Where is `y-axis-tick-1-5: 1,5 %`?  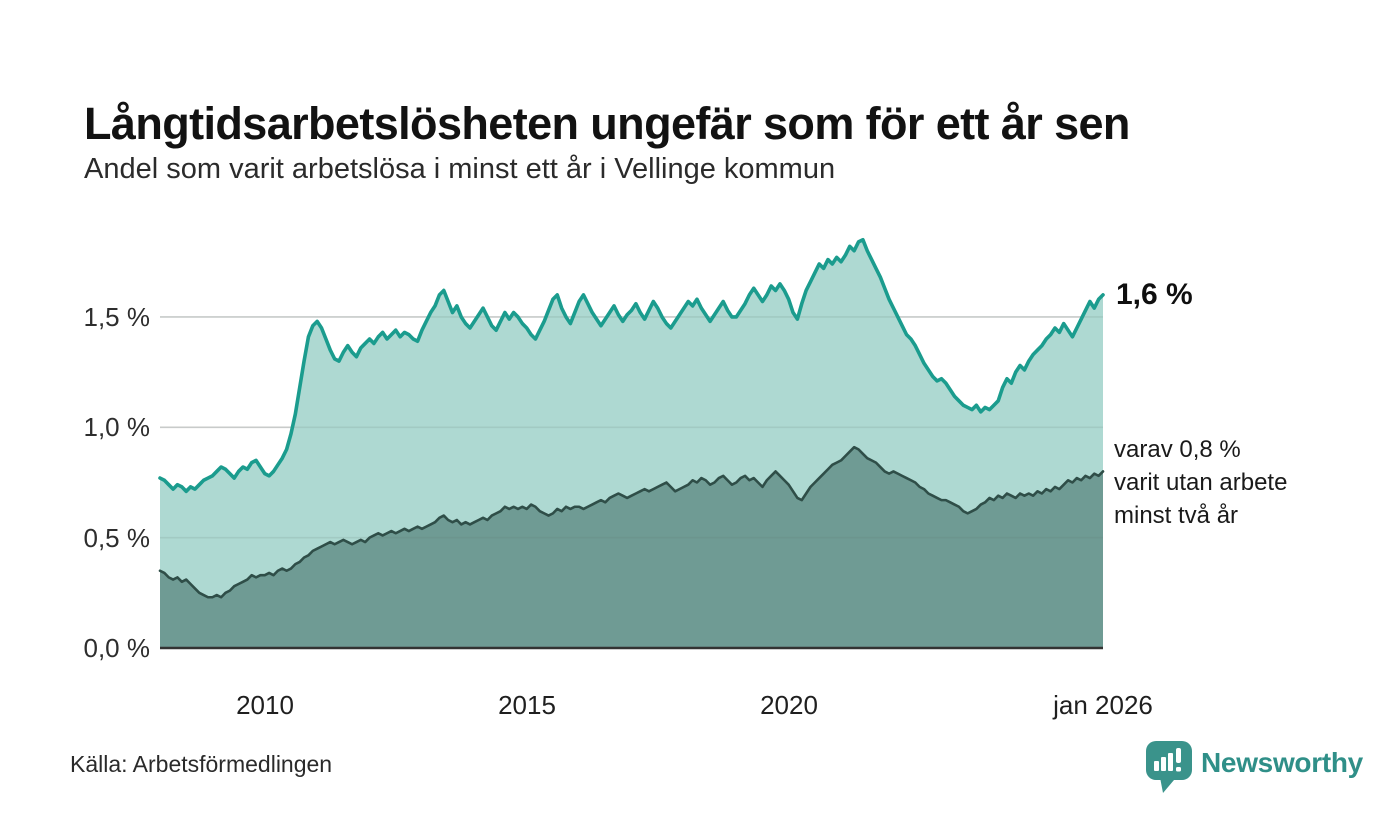 y-axis-tick-1-5: 1,5 % is located at coordinates (117, 317).